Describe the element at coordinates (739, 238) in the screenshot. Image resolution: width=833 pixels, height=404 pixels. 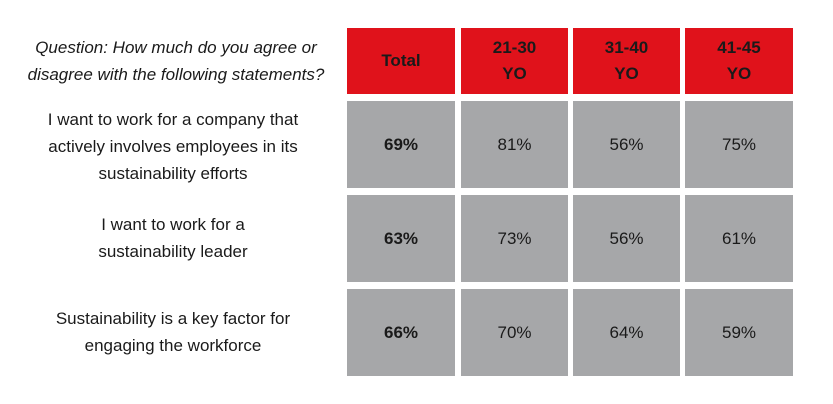
I see `cell-r2-41-45: 61%` at that location.